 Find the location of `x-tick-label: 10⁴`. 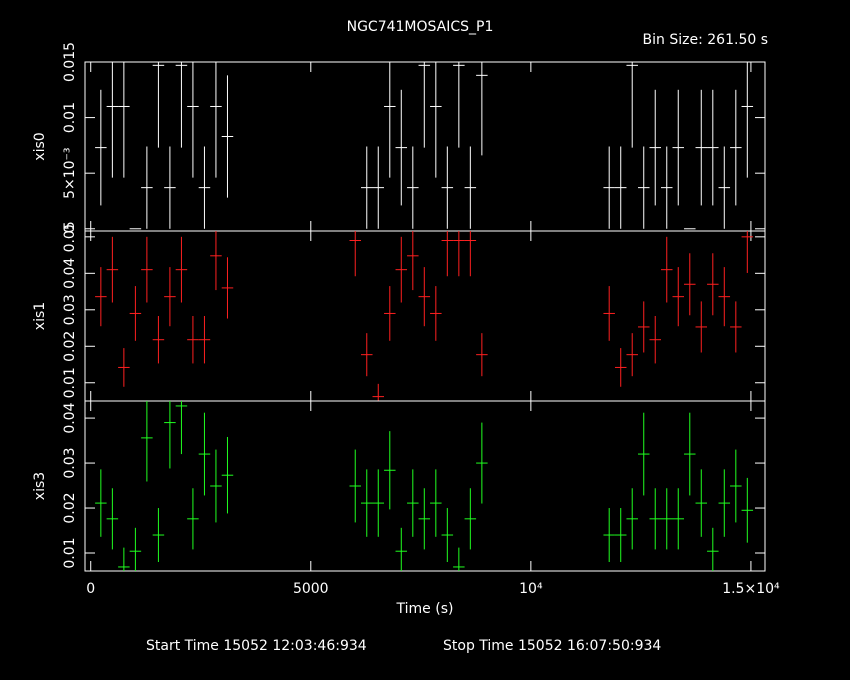

x-tick-label: 10⁴ is located at coordinates (531, 589).